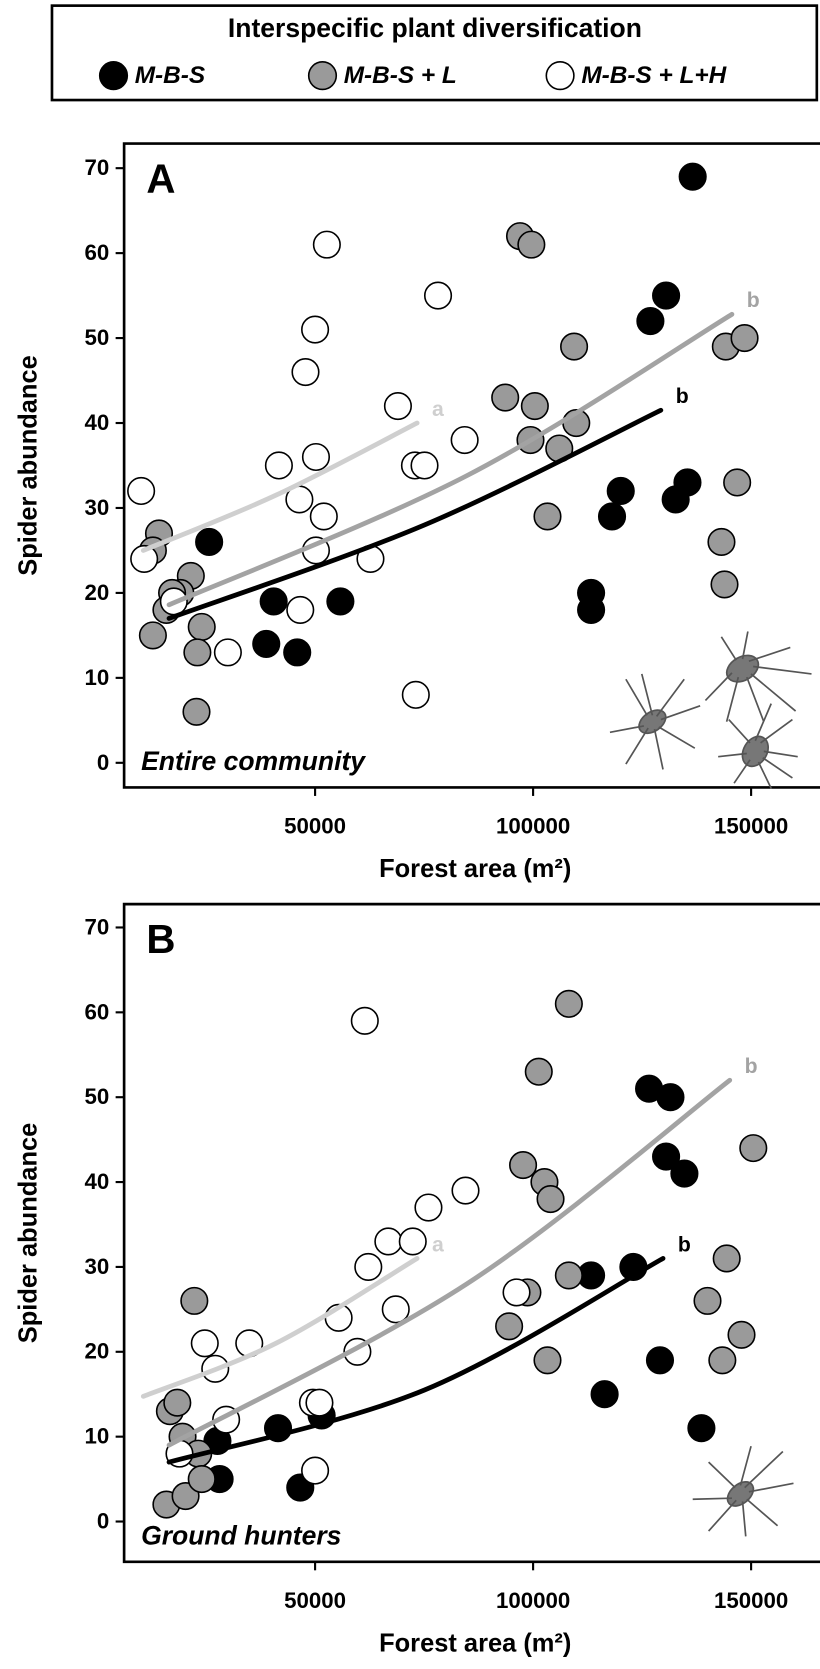 This screenshot has width=820, height=1669. What do you see at coordinates (253, 761) in the screenshot?
I see `panel-annotation: Entire community` at bounding box center [253, 761].